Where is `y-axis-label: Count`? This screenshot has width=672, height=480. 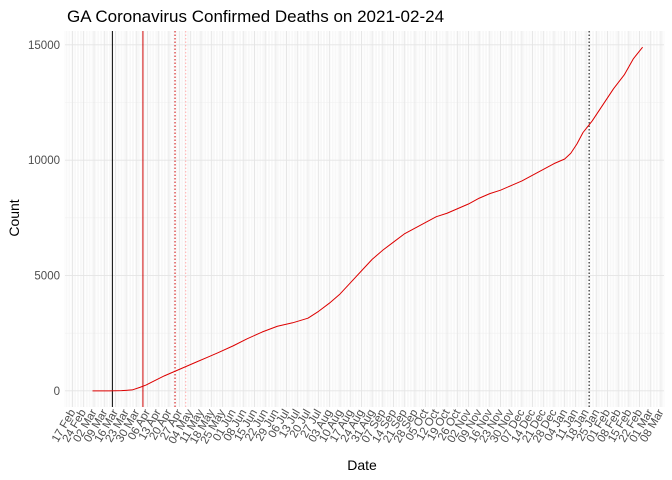 y-axis-label: Count is located at coordinates (14, 217).